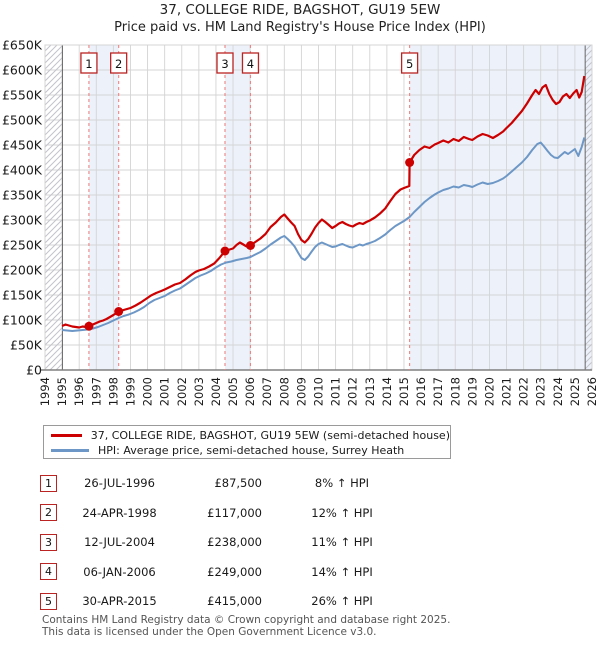 The height and width of the screenshot is (650, 600). What do you see at coordinates (26, 345) in the screenshot?
I see `y-tick-label: £50K` at bounding box center [26, 345].